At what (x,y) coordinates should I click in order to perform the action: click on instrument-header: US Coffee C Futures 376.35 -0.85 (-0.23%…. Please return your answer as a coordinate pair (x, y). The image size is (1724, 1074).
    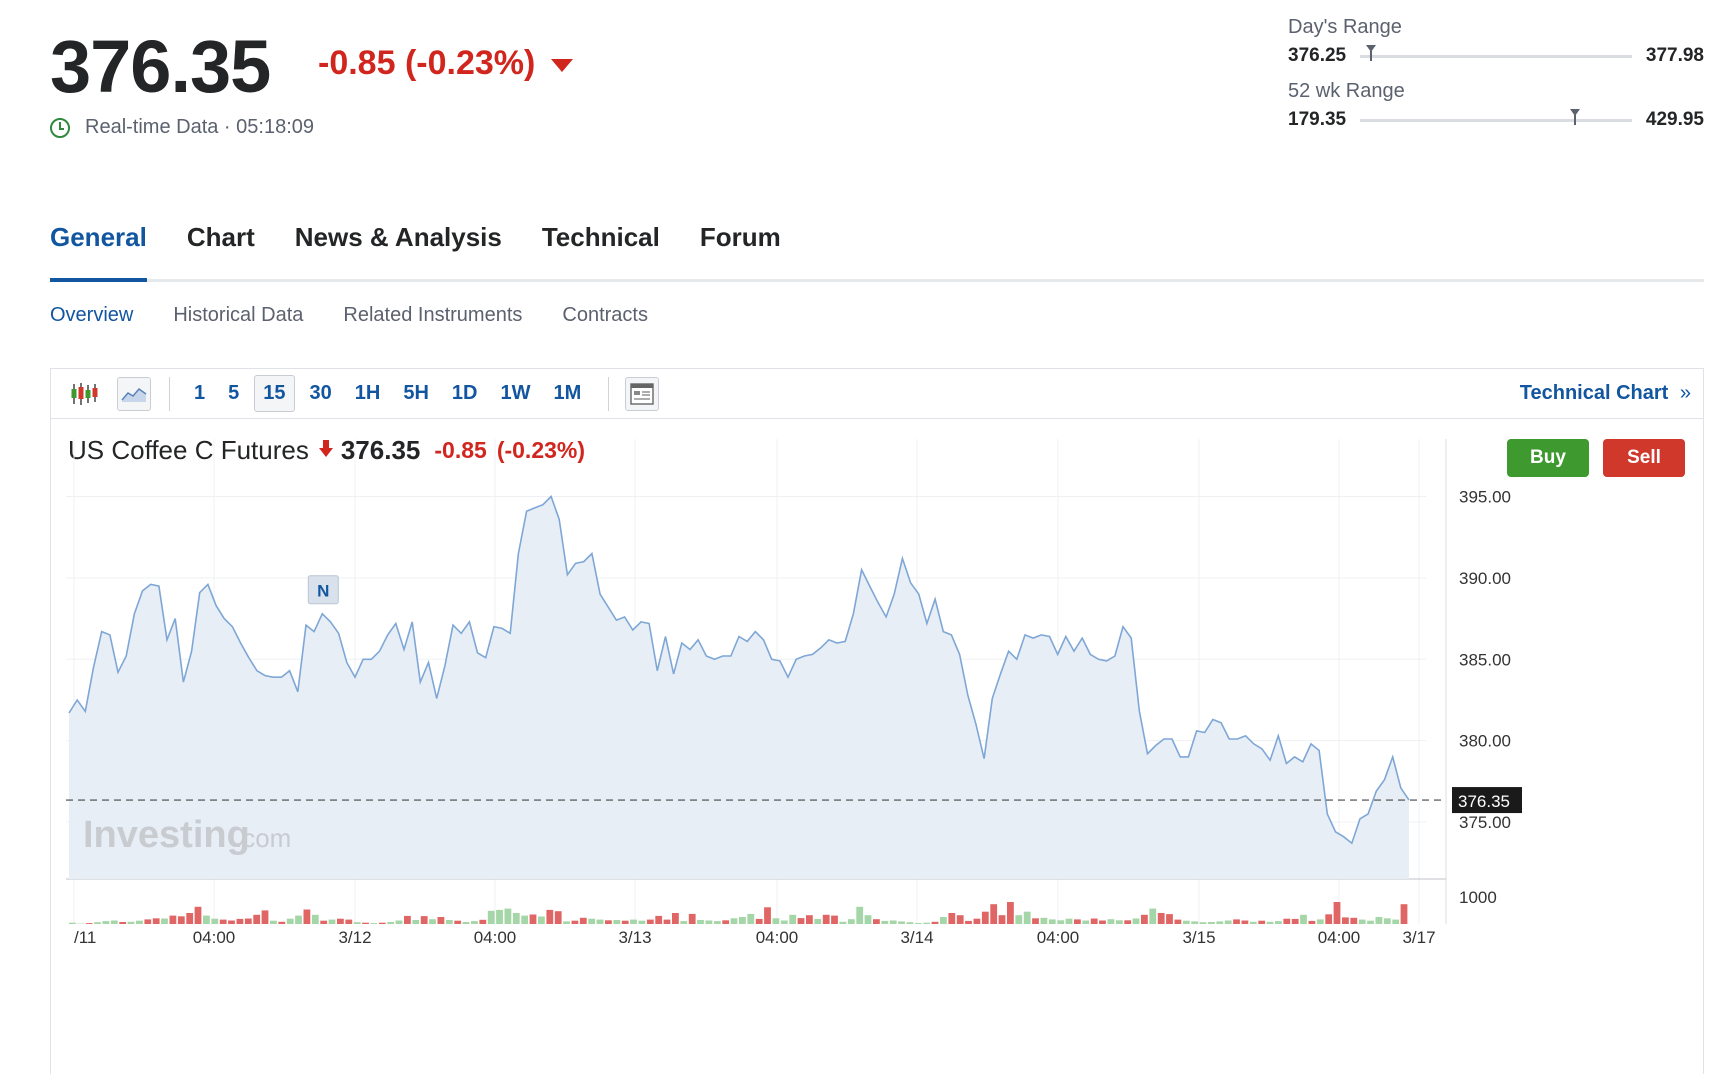
    Looking at the image, I should click on (326, 450).